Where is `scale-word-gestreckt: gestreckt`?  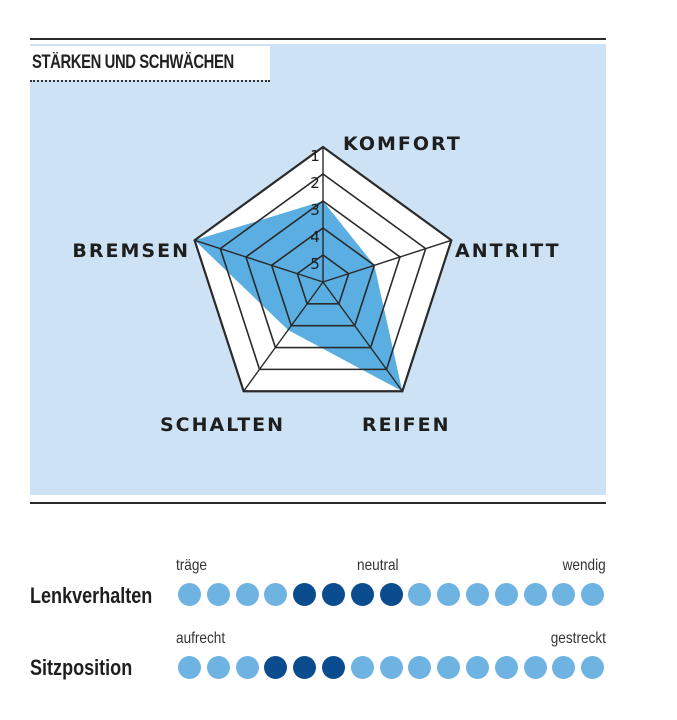 scale-word-gestreckt: gestreckt is located at coordinates (578, 638).